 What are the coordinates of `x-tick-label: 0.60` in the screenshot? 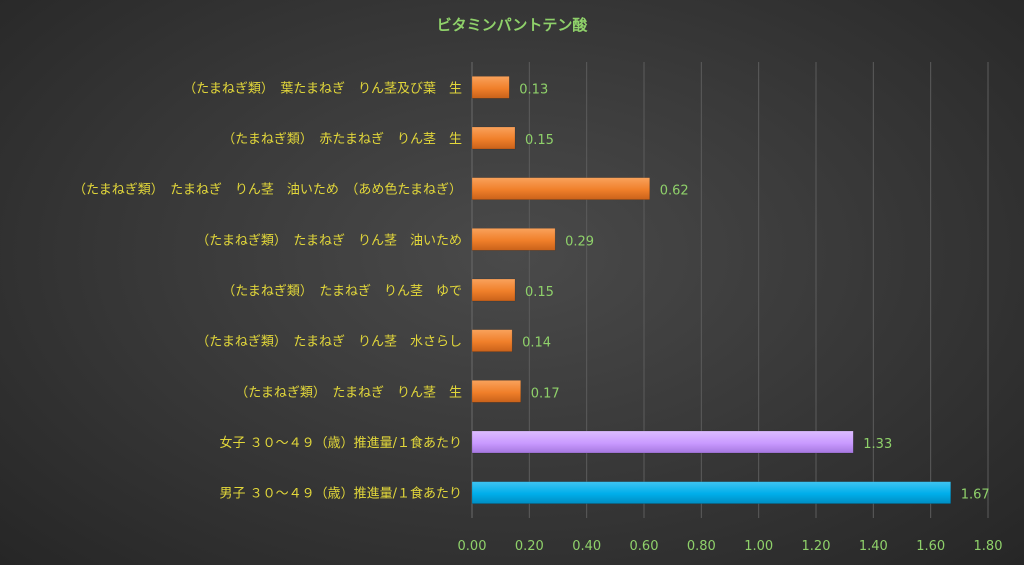 It's located at (644, 546).